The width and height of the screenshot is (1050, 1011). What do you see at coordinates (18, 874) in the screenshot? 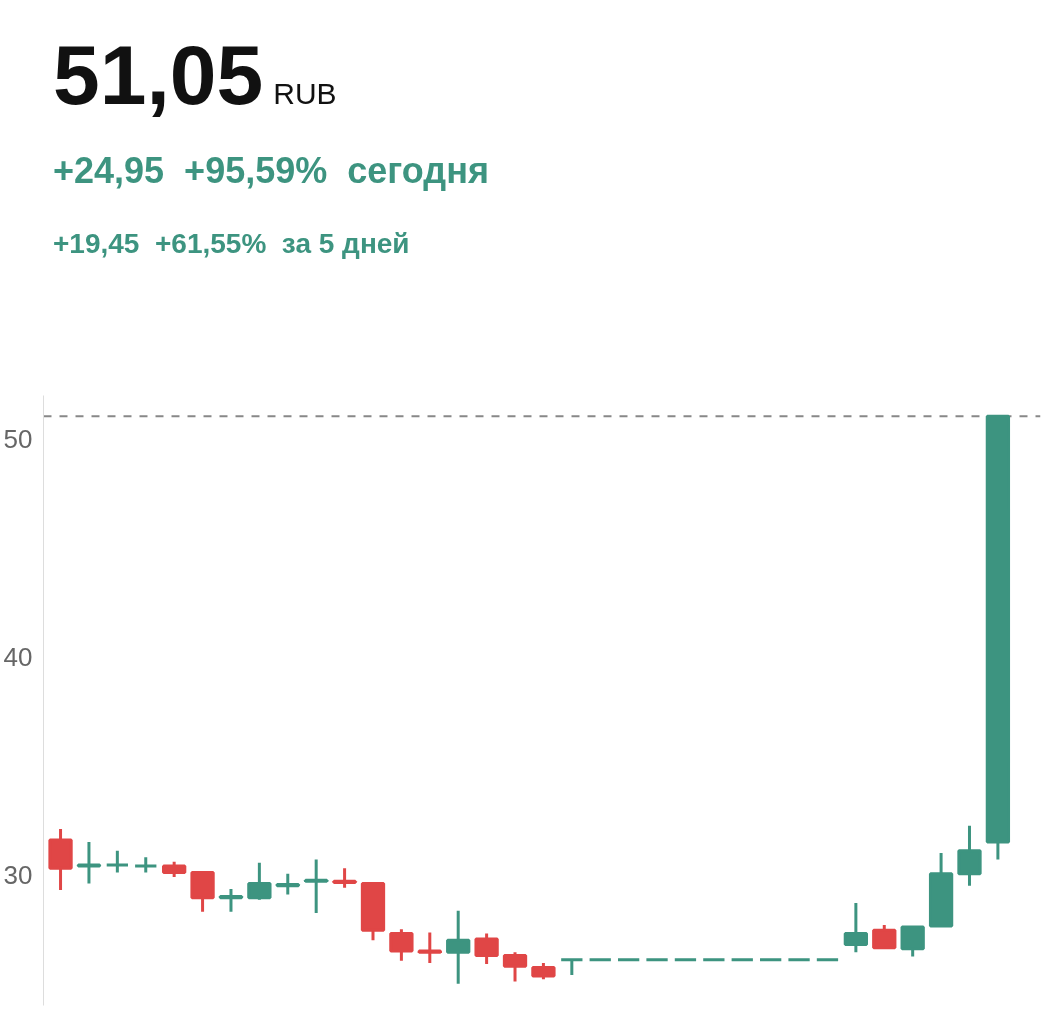
I see `y-tick-label: 30` at bounding box center [18, 874].